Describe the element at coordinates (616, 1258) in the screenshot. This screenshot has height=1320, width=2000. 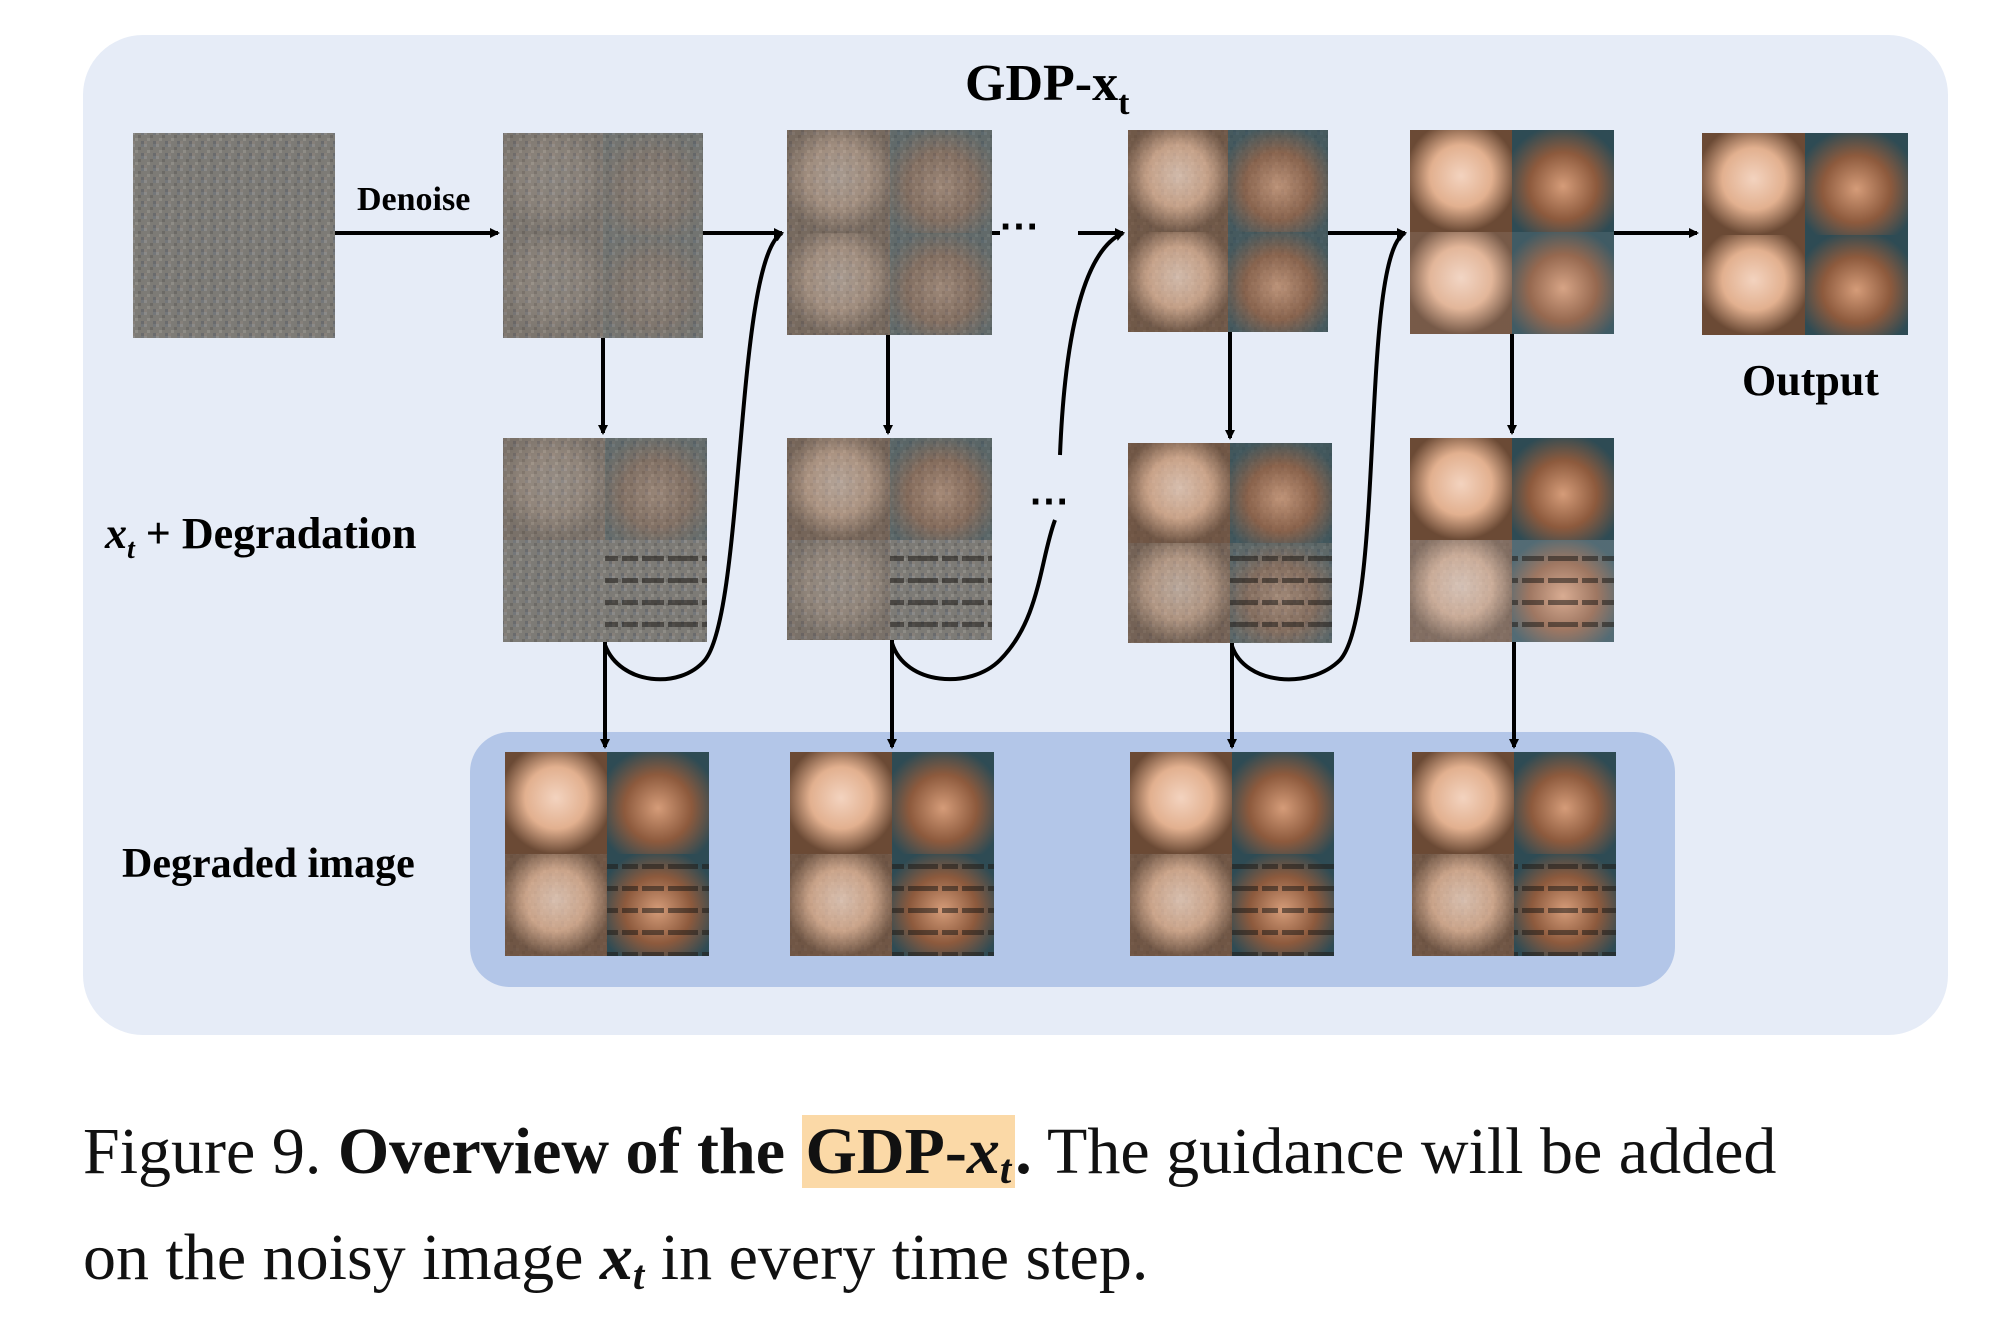
I see `caption-line2-var: x` at that location.